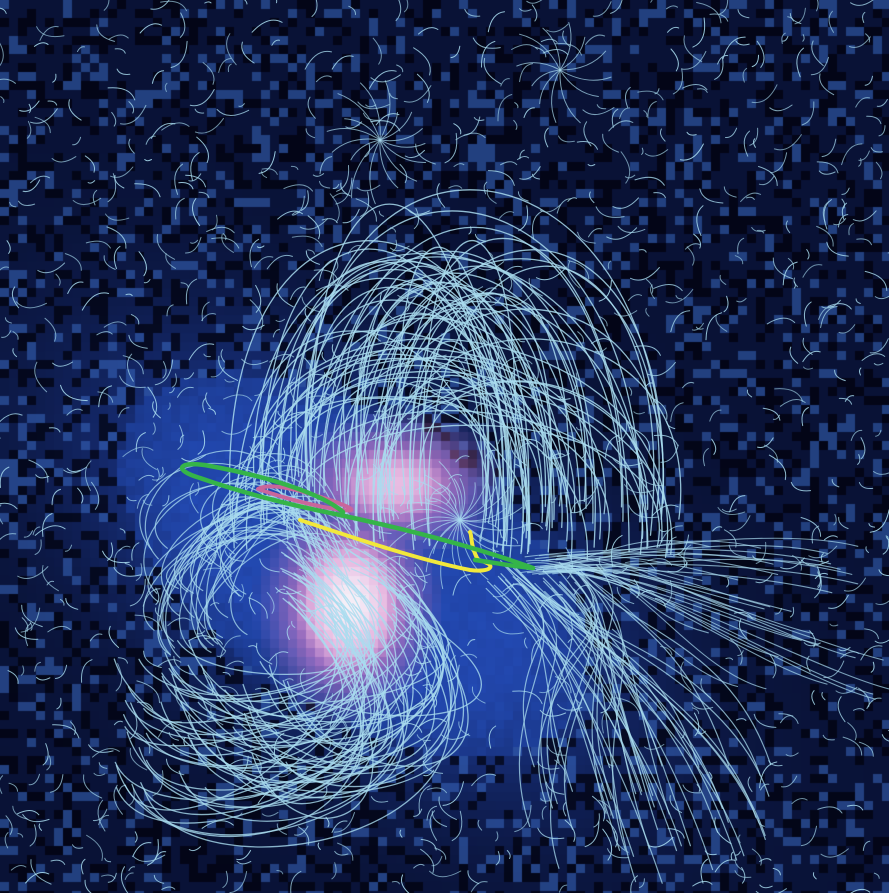 This screenshot has width=889, height=893. Describe the element at coordinates (305, 498) in the screenshot. I see `pink-loop` at that location.